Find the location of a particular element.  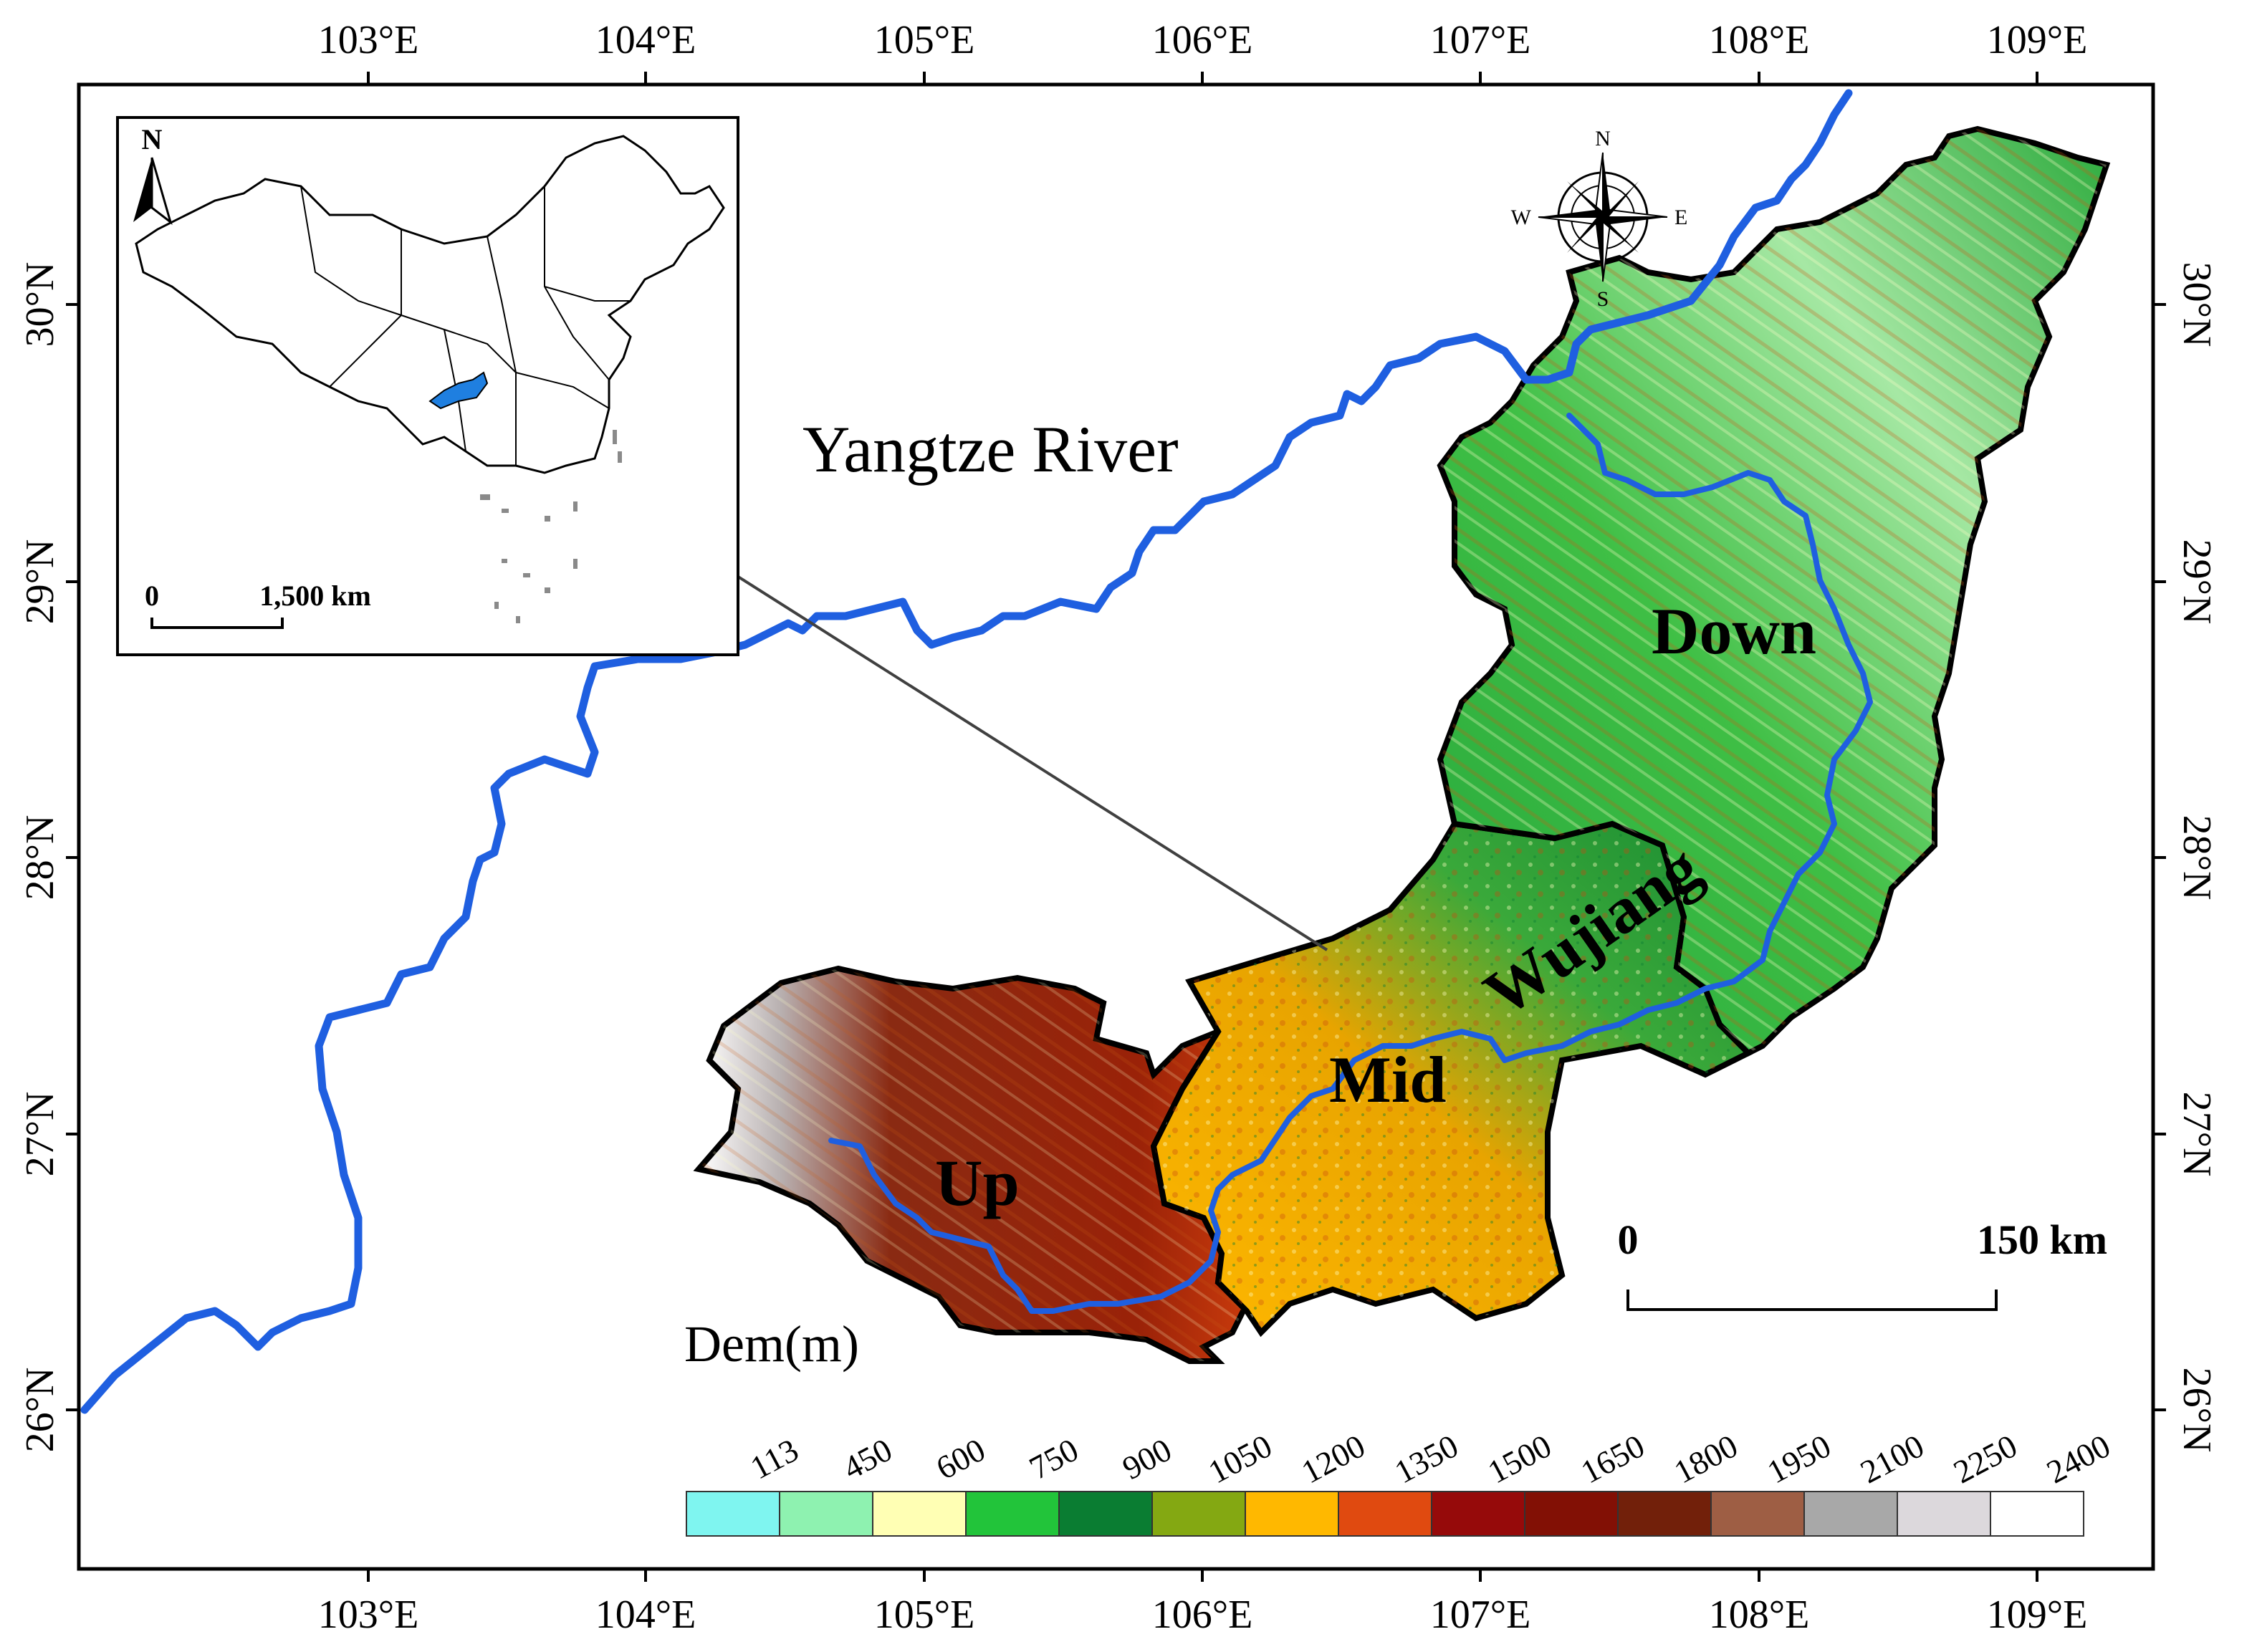

compass-n: N is located at coordinates (1603, 138).